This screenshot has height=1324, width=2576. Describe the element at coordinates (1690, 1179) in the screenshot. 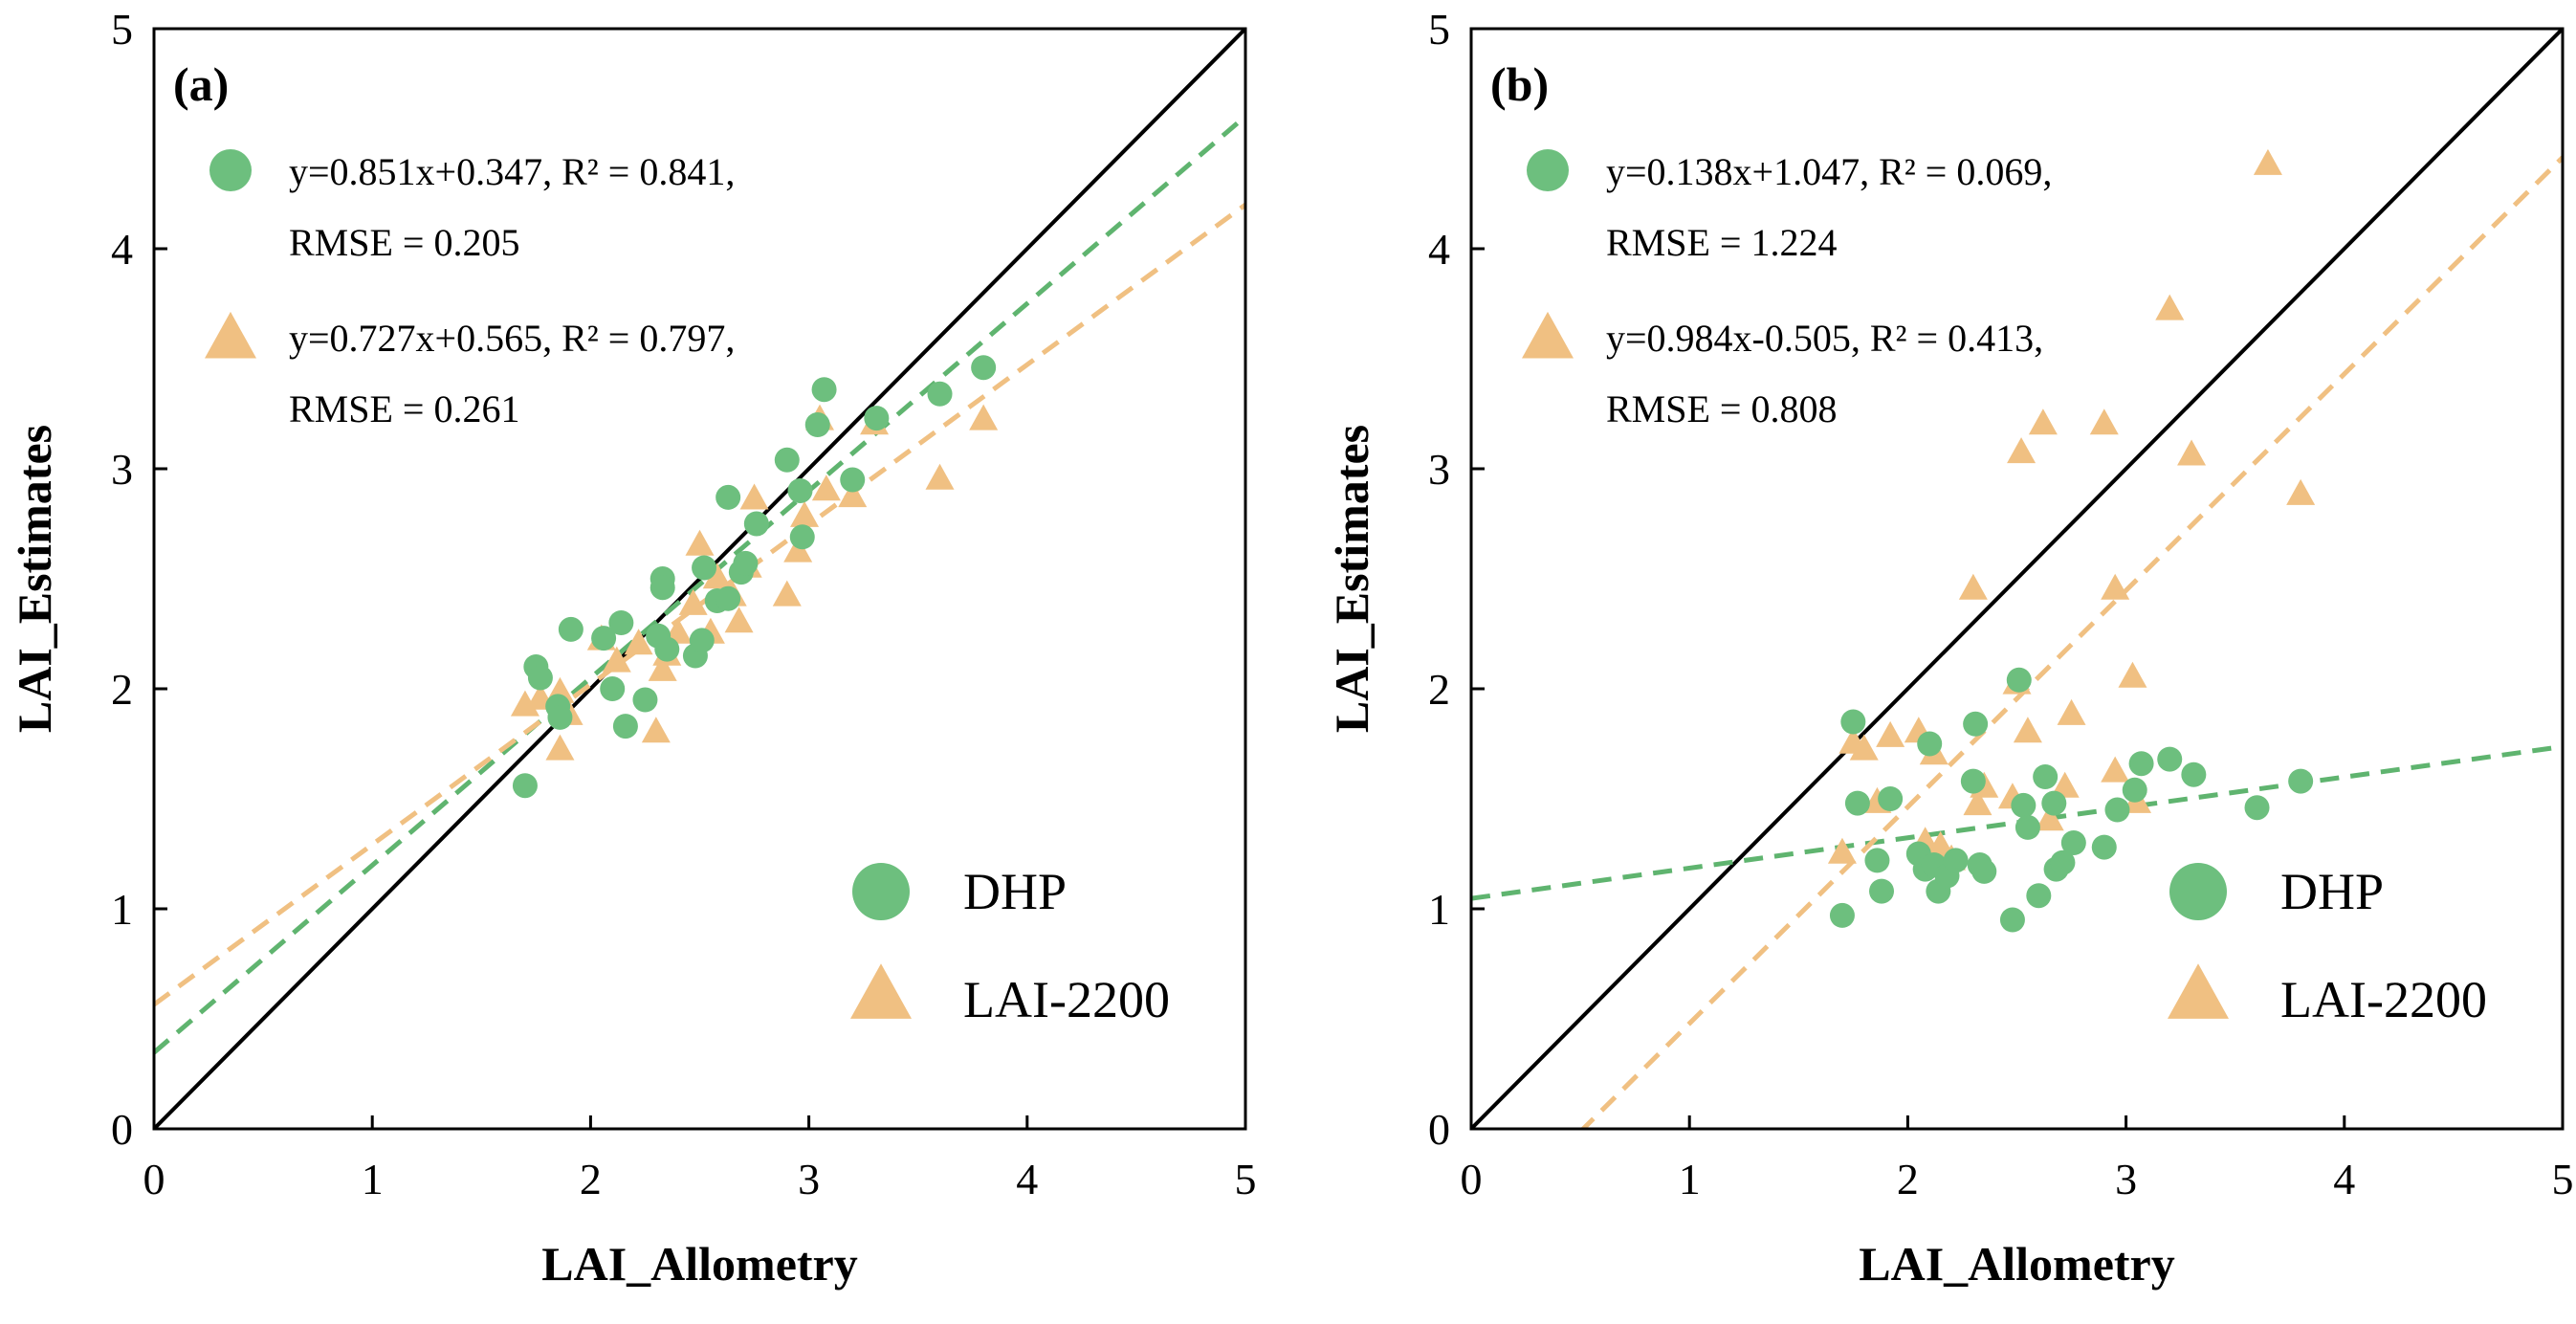

I see `x-tick-label: 1` at that location.